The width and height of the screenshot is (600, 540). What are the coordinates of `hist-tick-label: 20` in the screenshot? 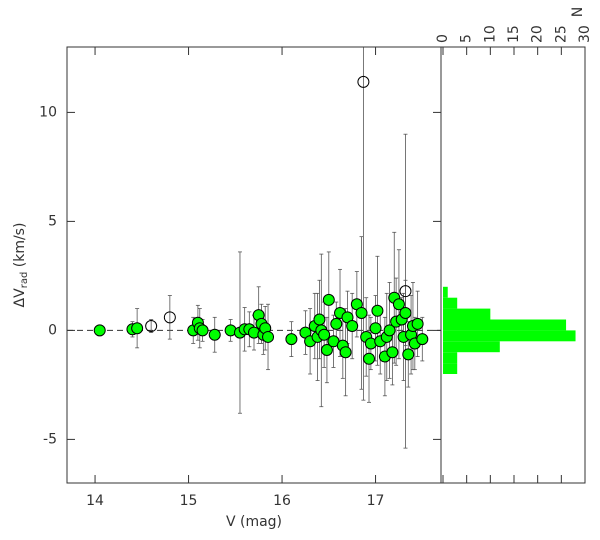 It's located at (538, 34).